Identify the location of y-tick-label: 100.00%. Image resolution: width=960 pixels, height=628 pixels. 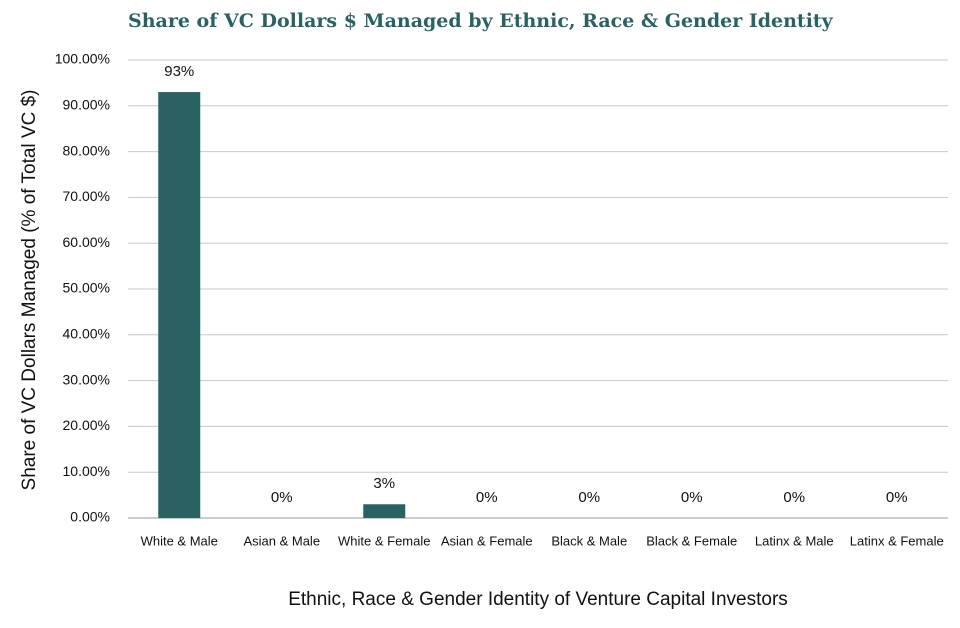
(82, 59).